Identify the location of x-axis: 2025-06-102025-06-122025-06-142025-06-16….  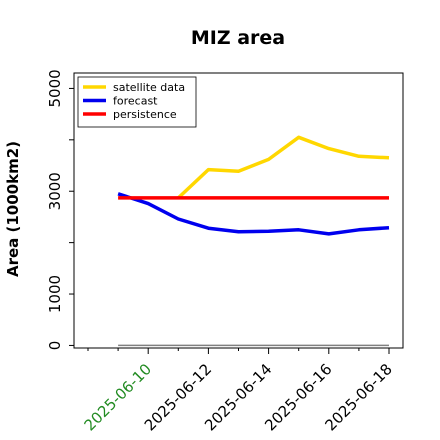
(238, 391).